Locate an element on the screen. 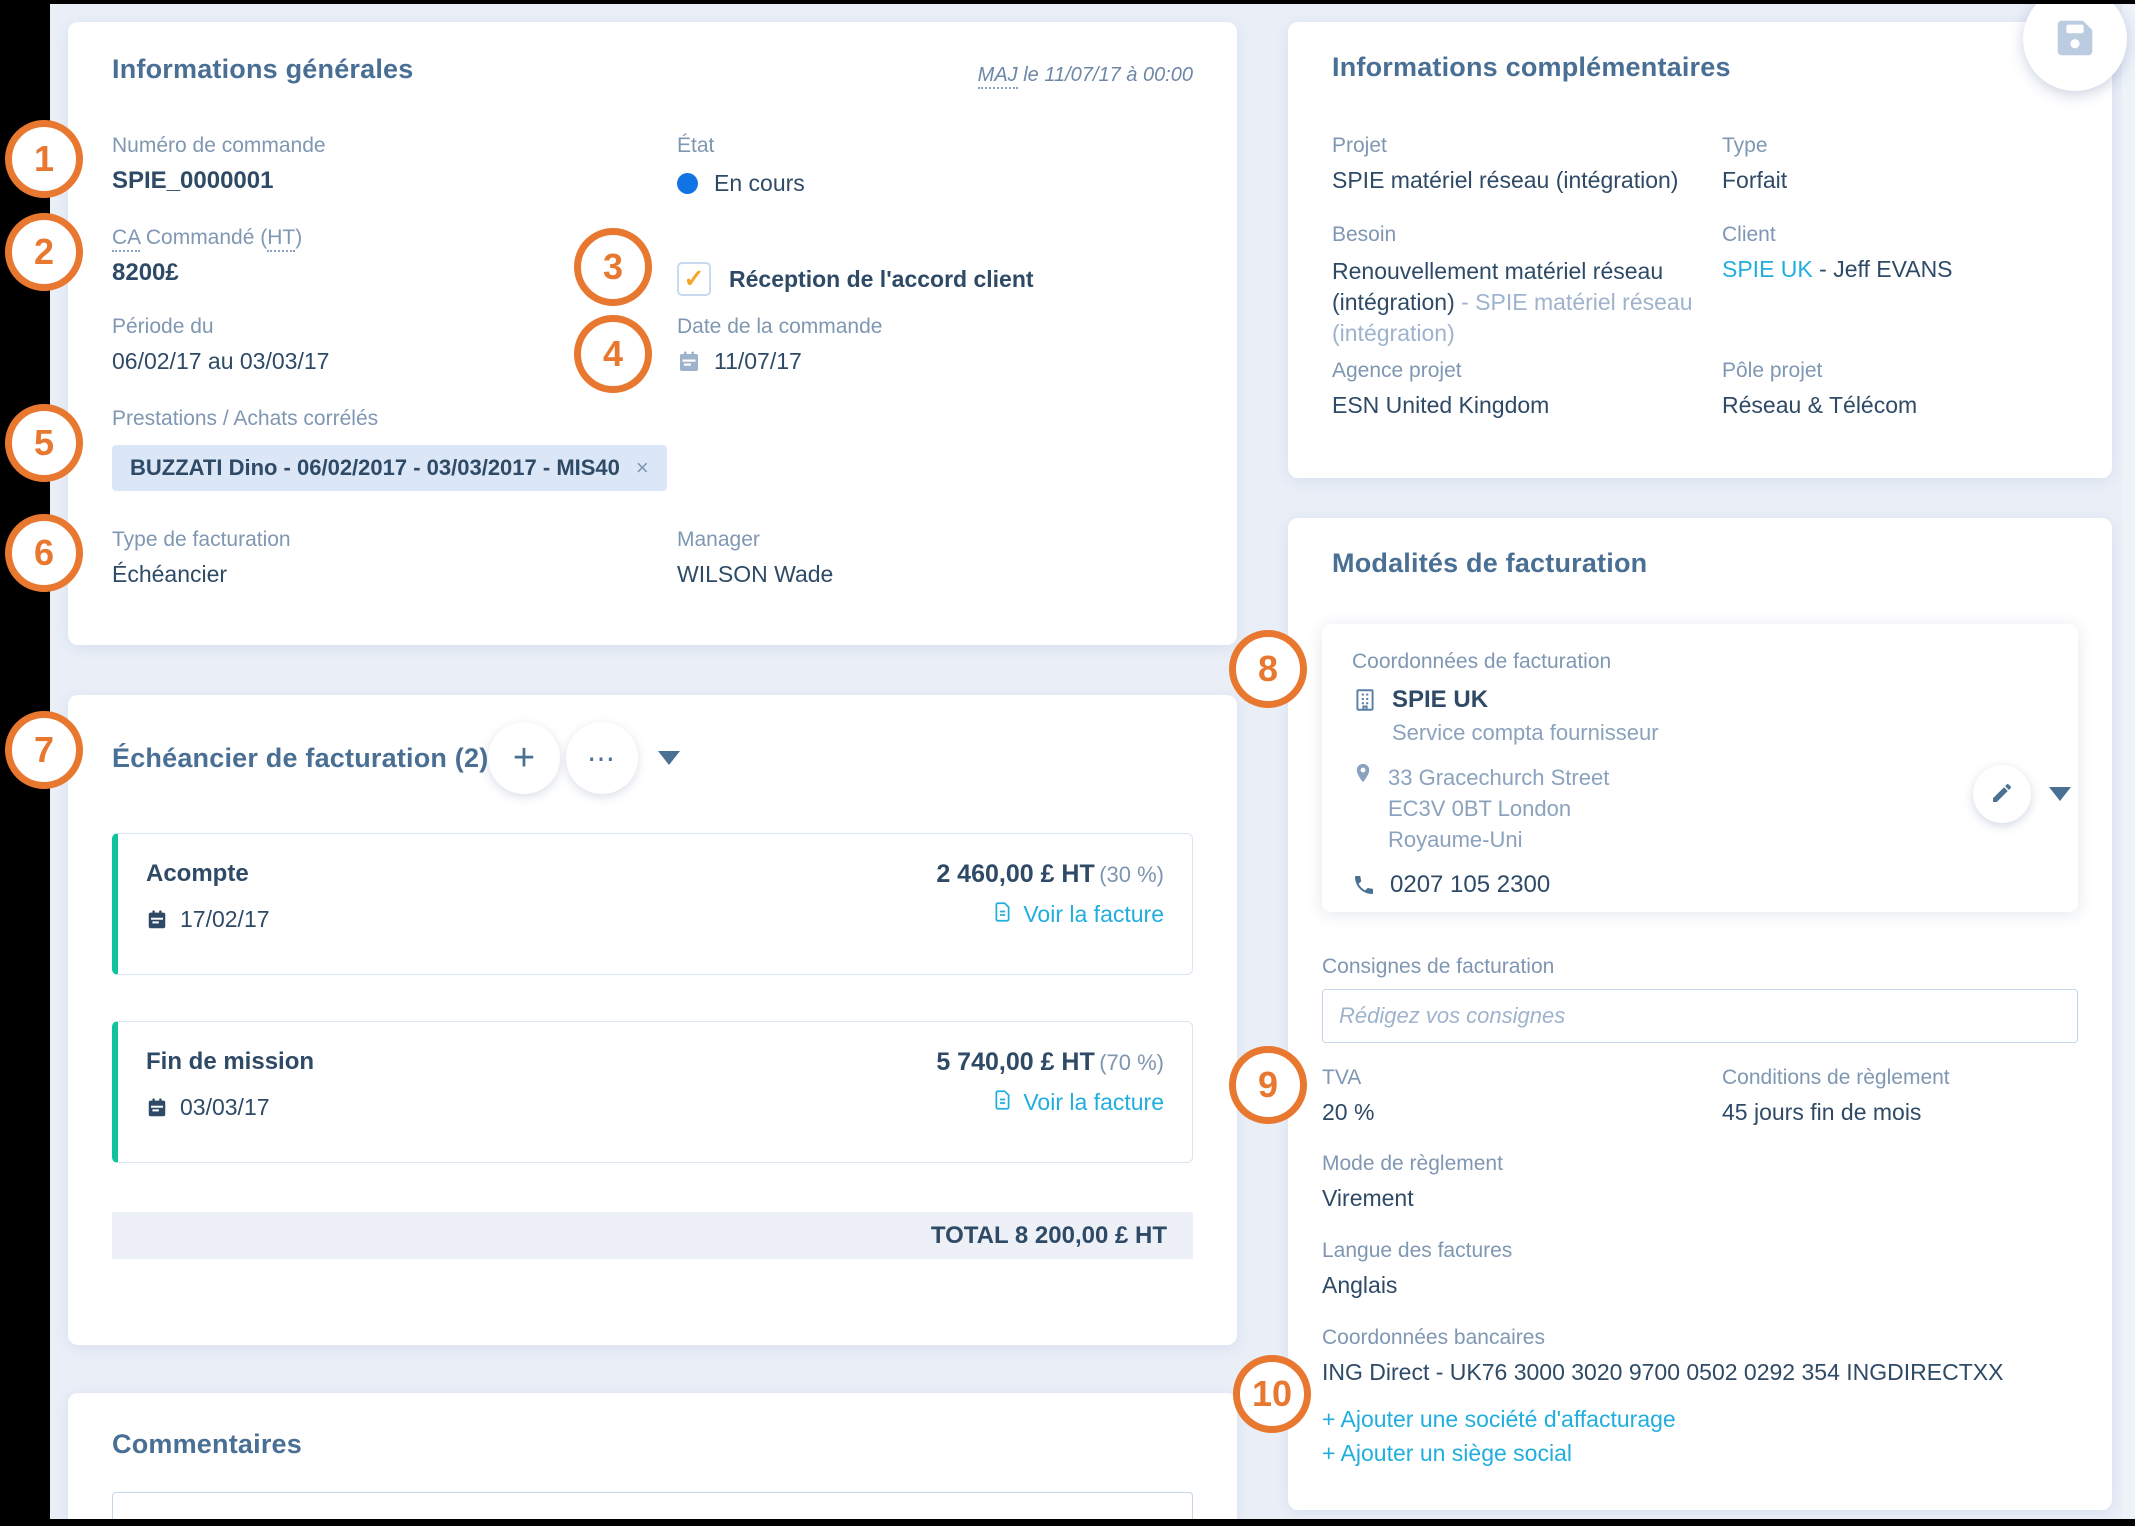  callout-1: 1 is located at coordinates (44, 159).